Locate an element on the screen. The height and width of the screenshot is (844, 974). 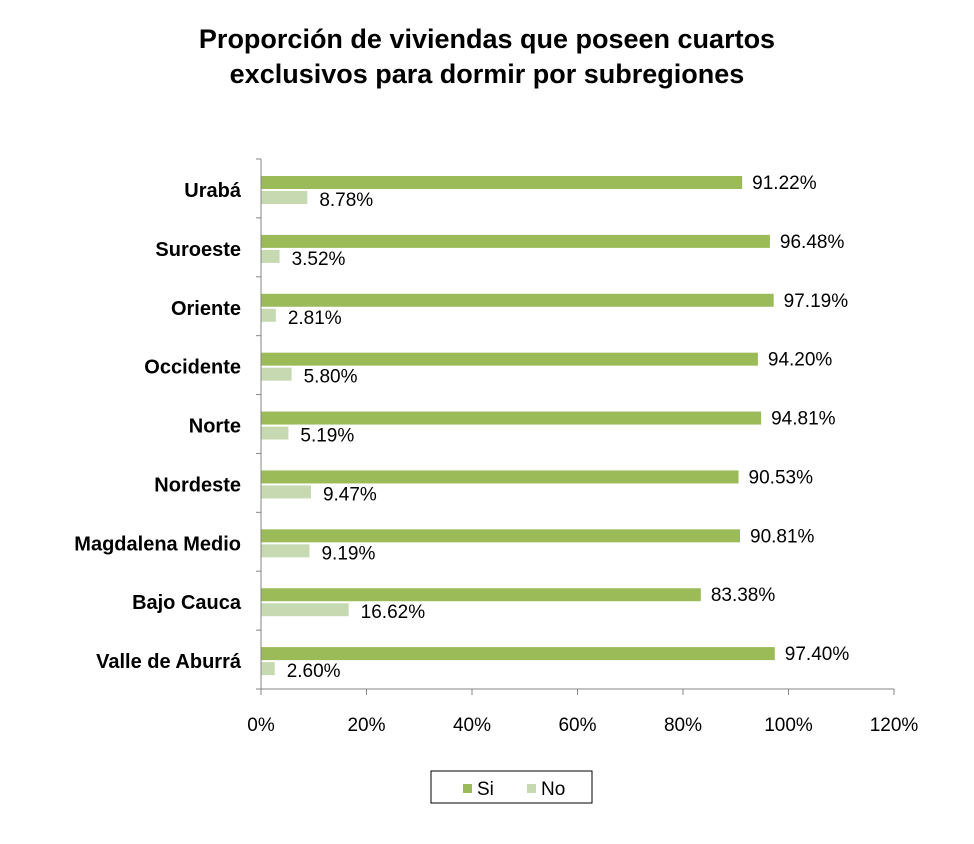
data-label-si-valle-de-aburr-: 97.40% is located at coordinates (817, 654).